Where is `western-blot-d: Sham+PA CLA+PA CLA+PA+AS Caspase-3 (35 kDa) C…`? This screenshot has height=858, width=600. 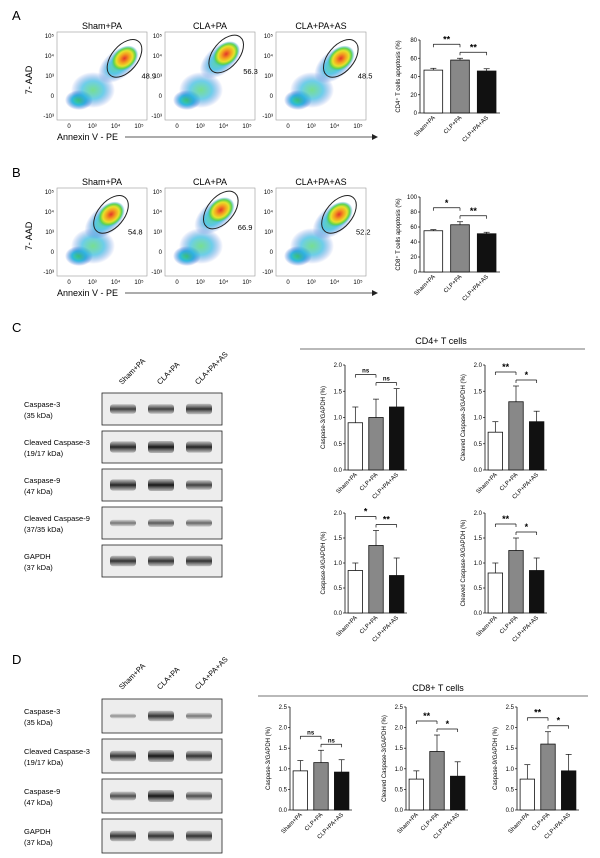
western-blot-d: Sham+PA CLA+PA CLA+PA+AS Caspase-3 (35 kDa) C… is located at coordinates (127, 754).